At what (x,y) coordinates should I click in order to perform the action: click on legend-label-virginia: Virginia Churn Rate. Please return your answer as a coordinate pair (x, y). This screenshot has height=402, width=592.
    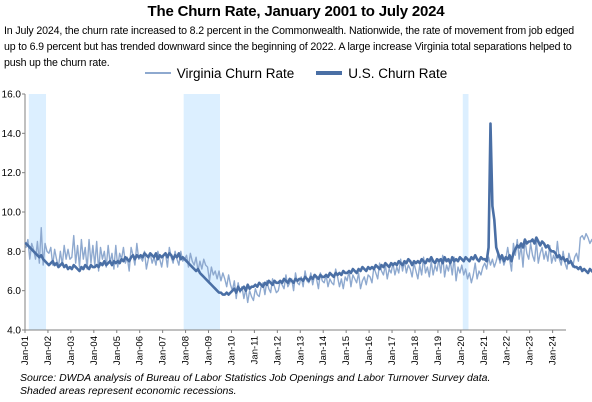
    Looking at the image, I should click on (235, 73).